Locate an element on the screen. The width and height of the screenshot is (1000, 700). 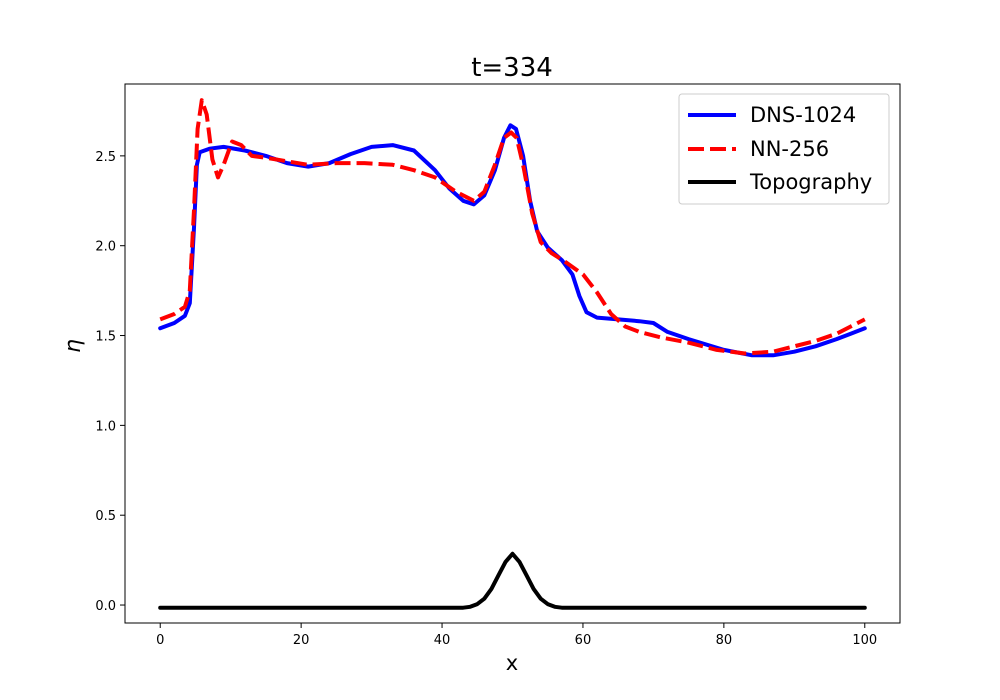
series-line-topography is located at coordinates (512, 580).